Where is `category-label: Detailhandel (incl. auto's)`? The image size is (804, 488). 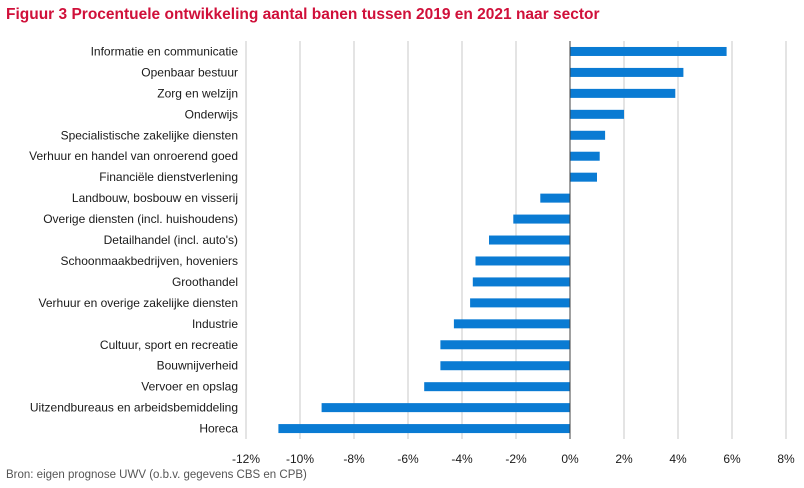 category-label: Detailhandel (incl. auto's) is located at coordinates (171, 240).